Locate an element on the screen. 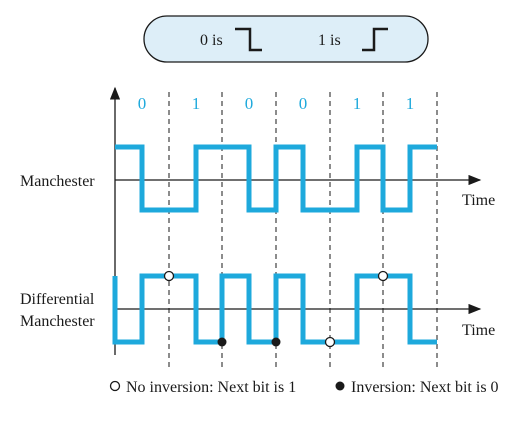 This screenshot has width=525, height=422. manchester-signal: Manchester Time is located at coordinates (257, 178).